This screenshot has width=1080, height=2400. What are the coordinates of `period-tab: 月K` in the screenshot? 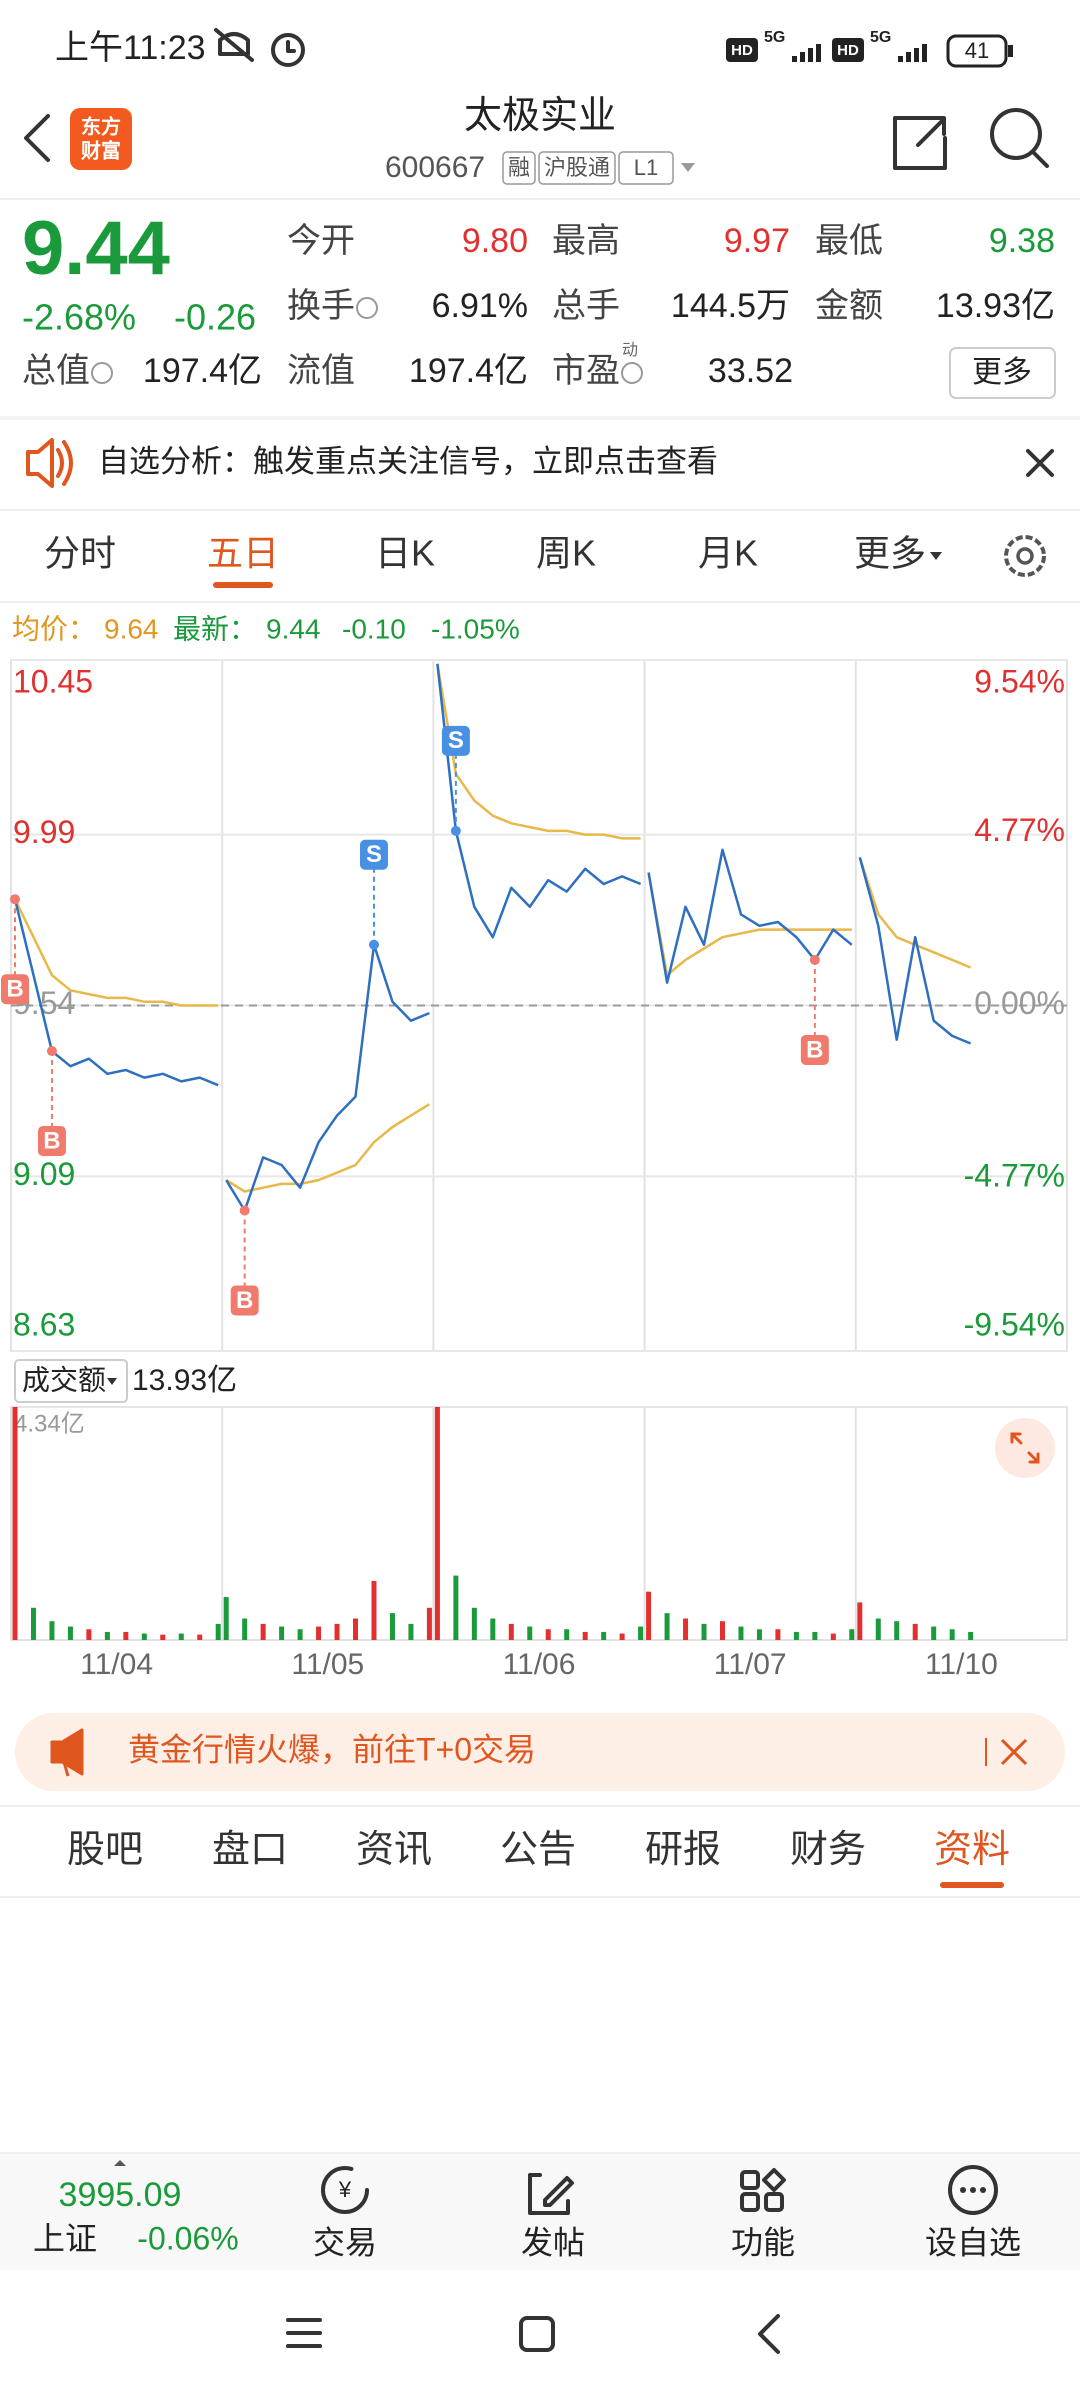 It's located at (728, 553).